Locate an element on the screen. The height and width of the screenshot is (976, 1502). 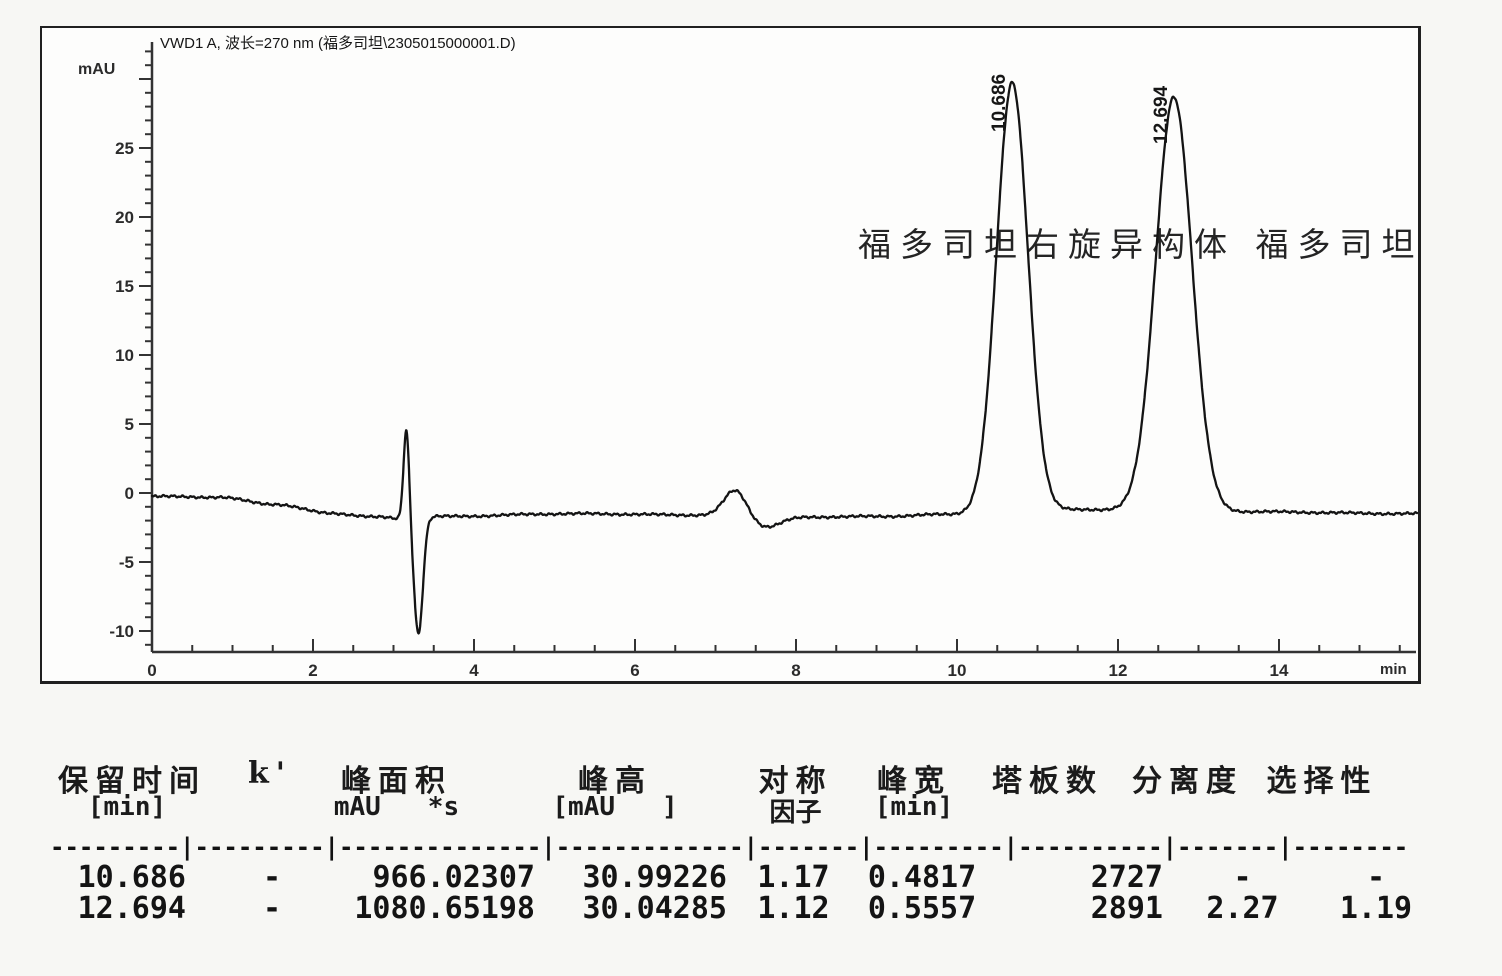
chart-title: VWD1 A, 波长=270 nm (福多司坦\2305015000001.D) is located at coordinates (338, 43).